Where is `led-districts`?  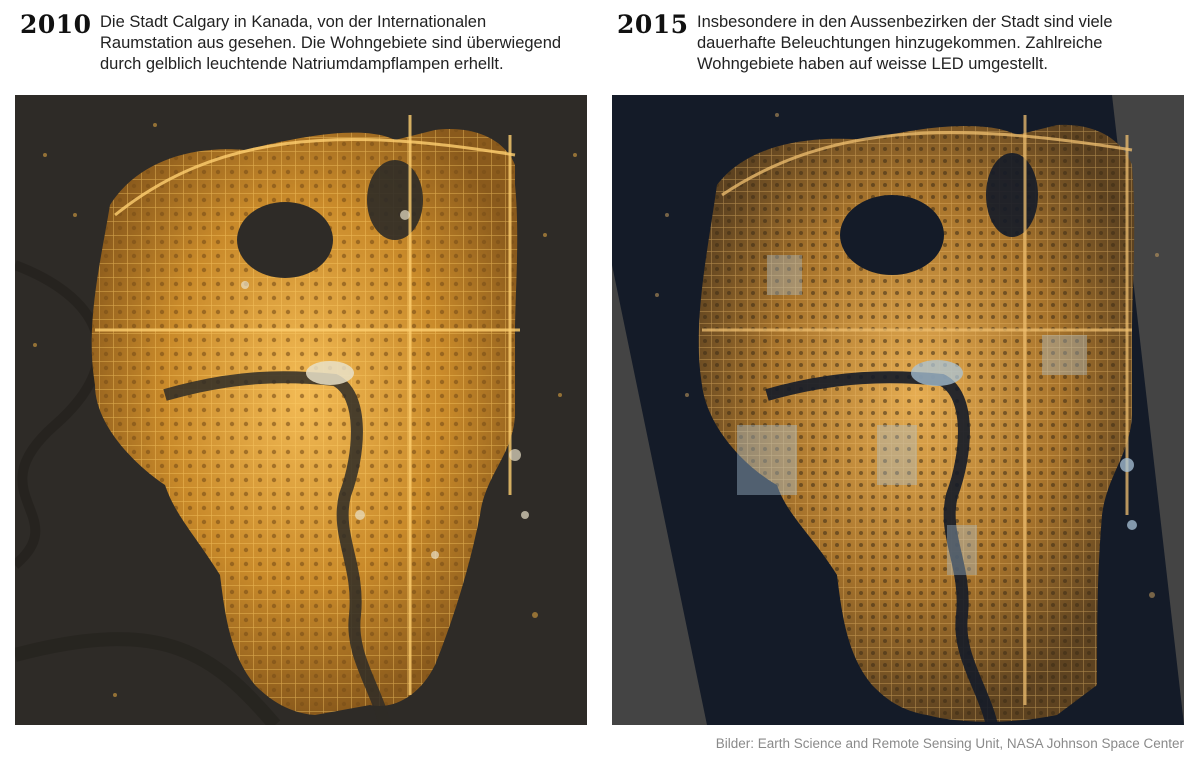 led-districts is located at coordinates (937, 415).